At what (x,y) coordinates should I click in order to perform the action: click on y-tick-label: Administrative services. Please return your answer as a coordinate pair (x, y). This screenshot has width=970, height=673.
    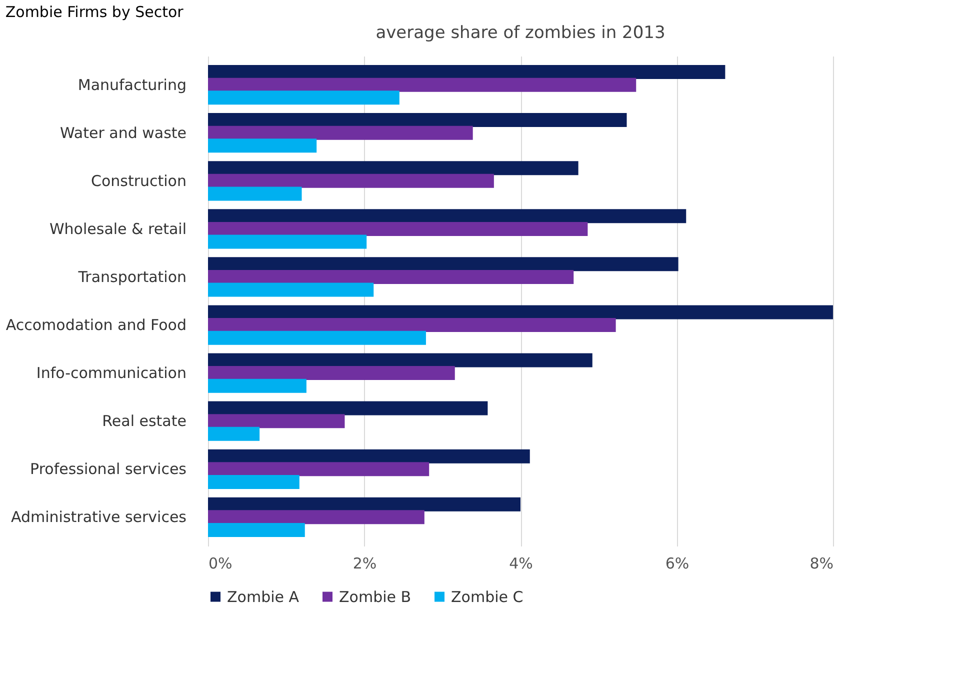
    Looking at the image, I should click on (99, 517).